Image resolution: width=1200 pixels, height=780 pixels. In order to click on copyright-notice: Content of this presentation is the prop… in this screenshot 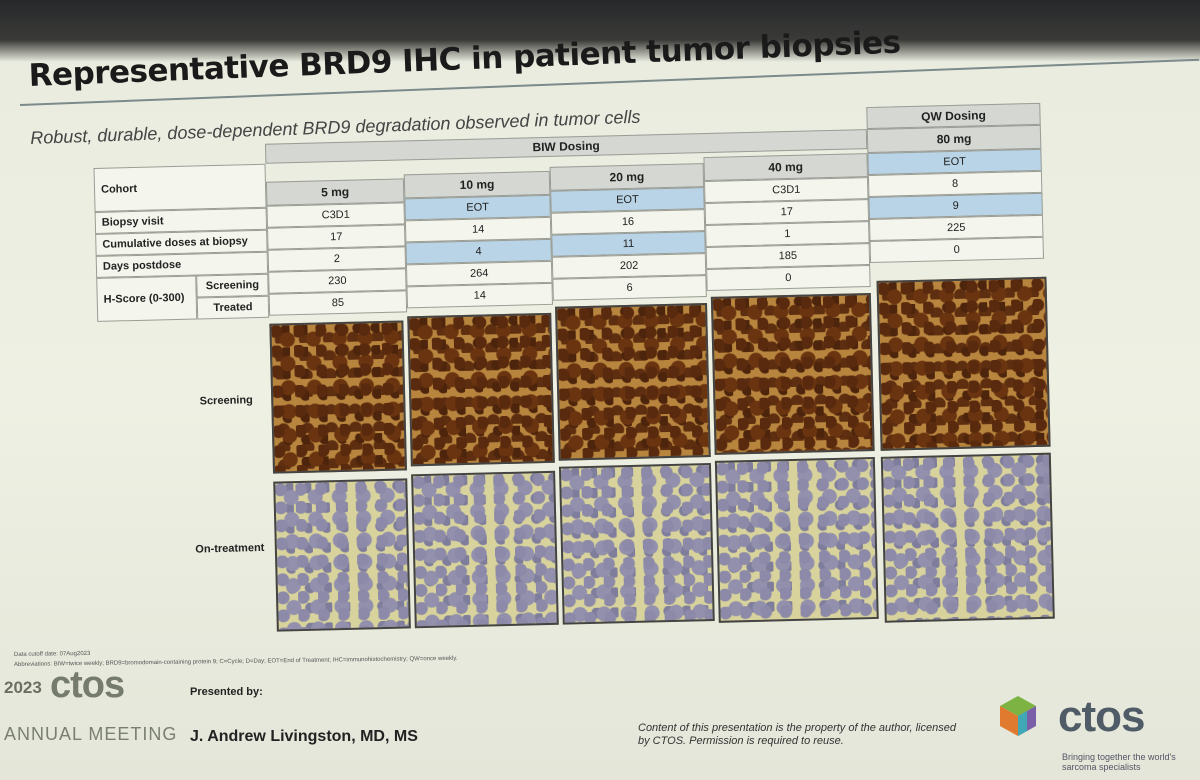, I will do `click(797, 734)`.